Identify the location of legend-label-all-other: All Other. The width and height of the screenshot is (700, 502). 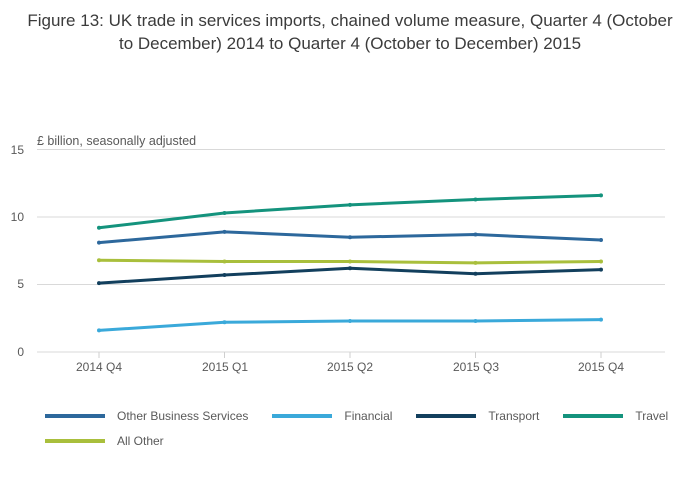
(140, 440).